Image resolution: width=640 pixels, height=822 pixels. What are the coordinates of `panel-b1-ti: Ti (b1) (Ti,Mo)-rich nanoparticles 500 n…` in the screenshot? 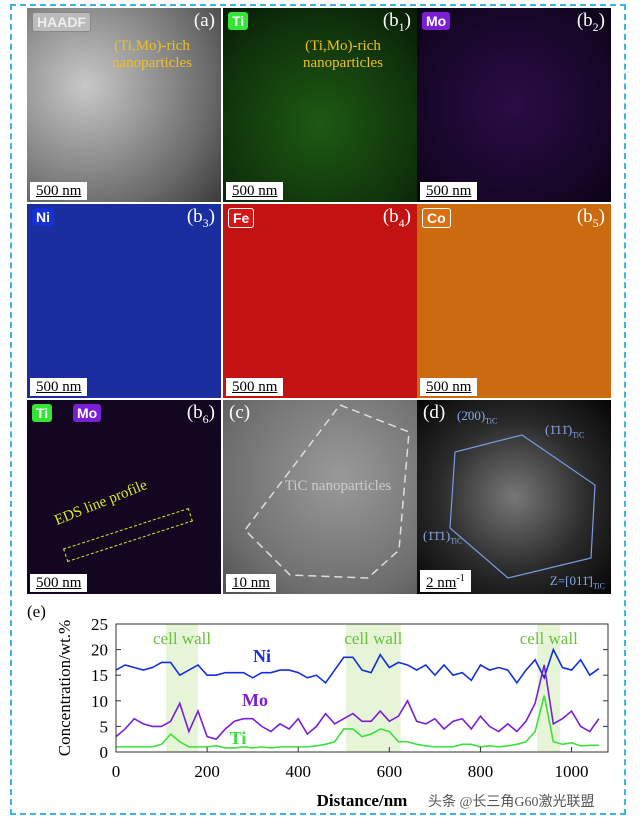 It's located at (320, 105).